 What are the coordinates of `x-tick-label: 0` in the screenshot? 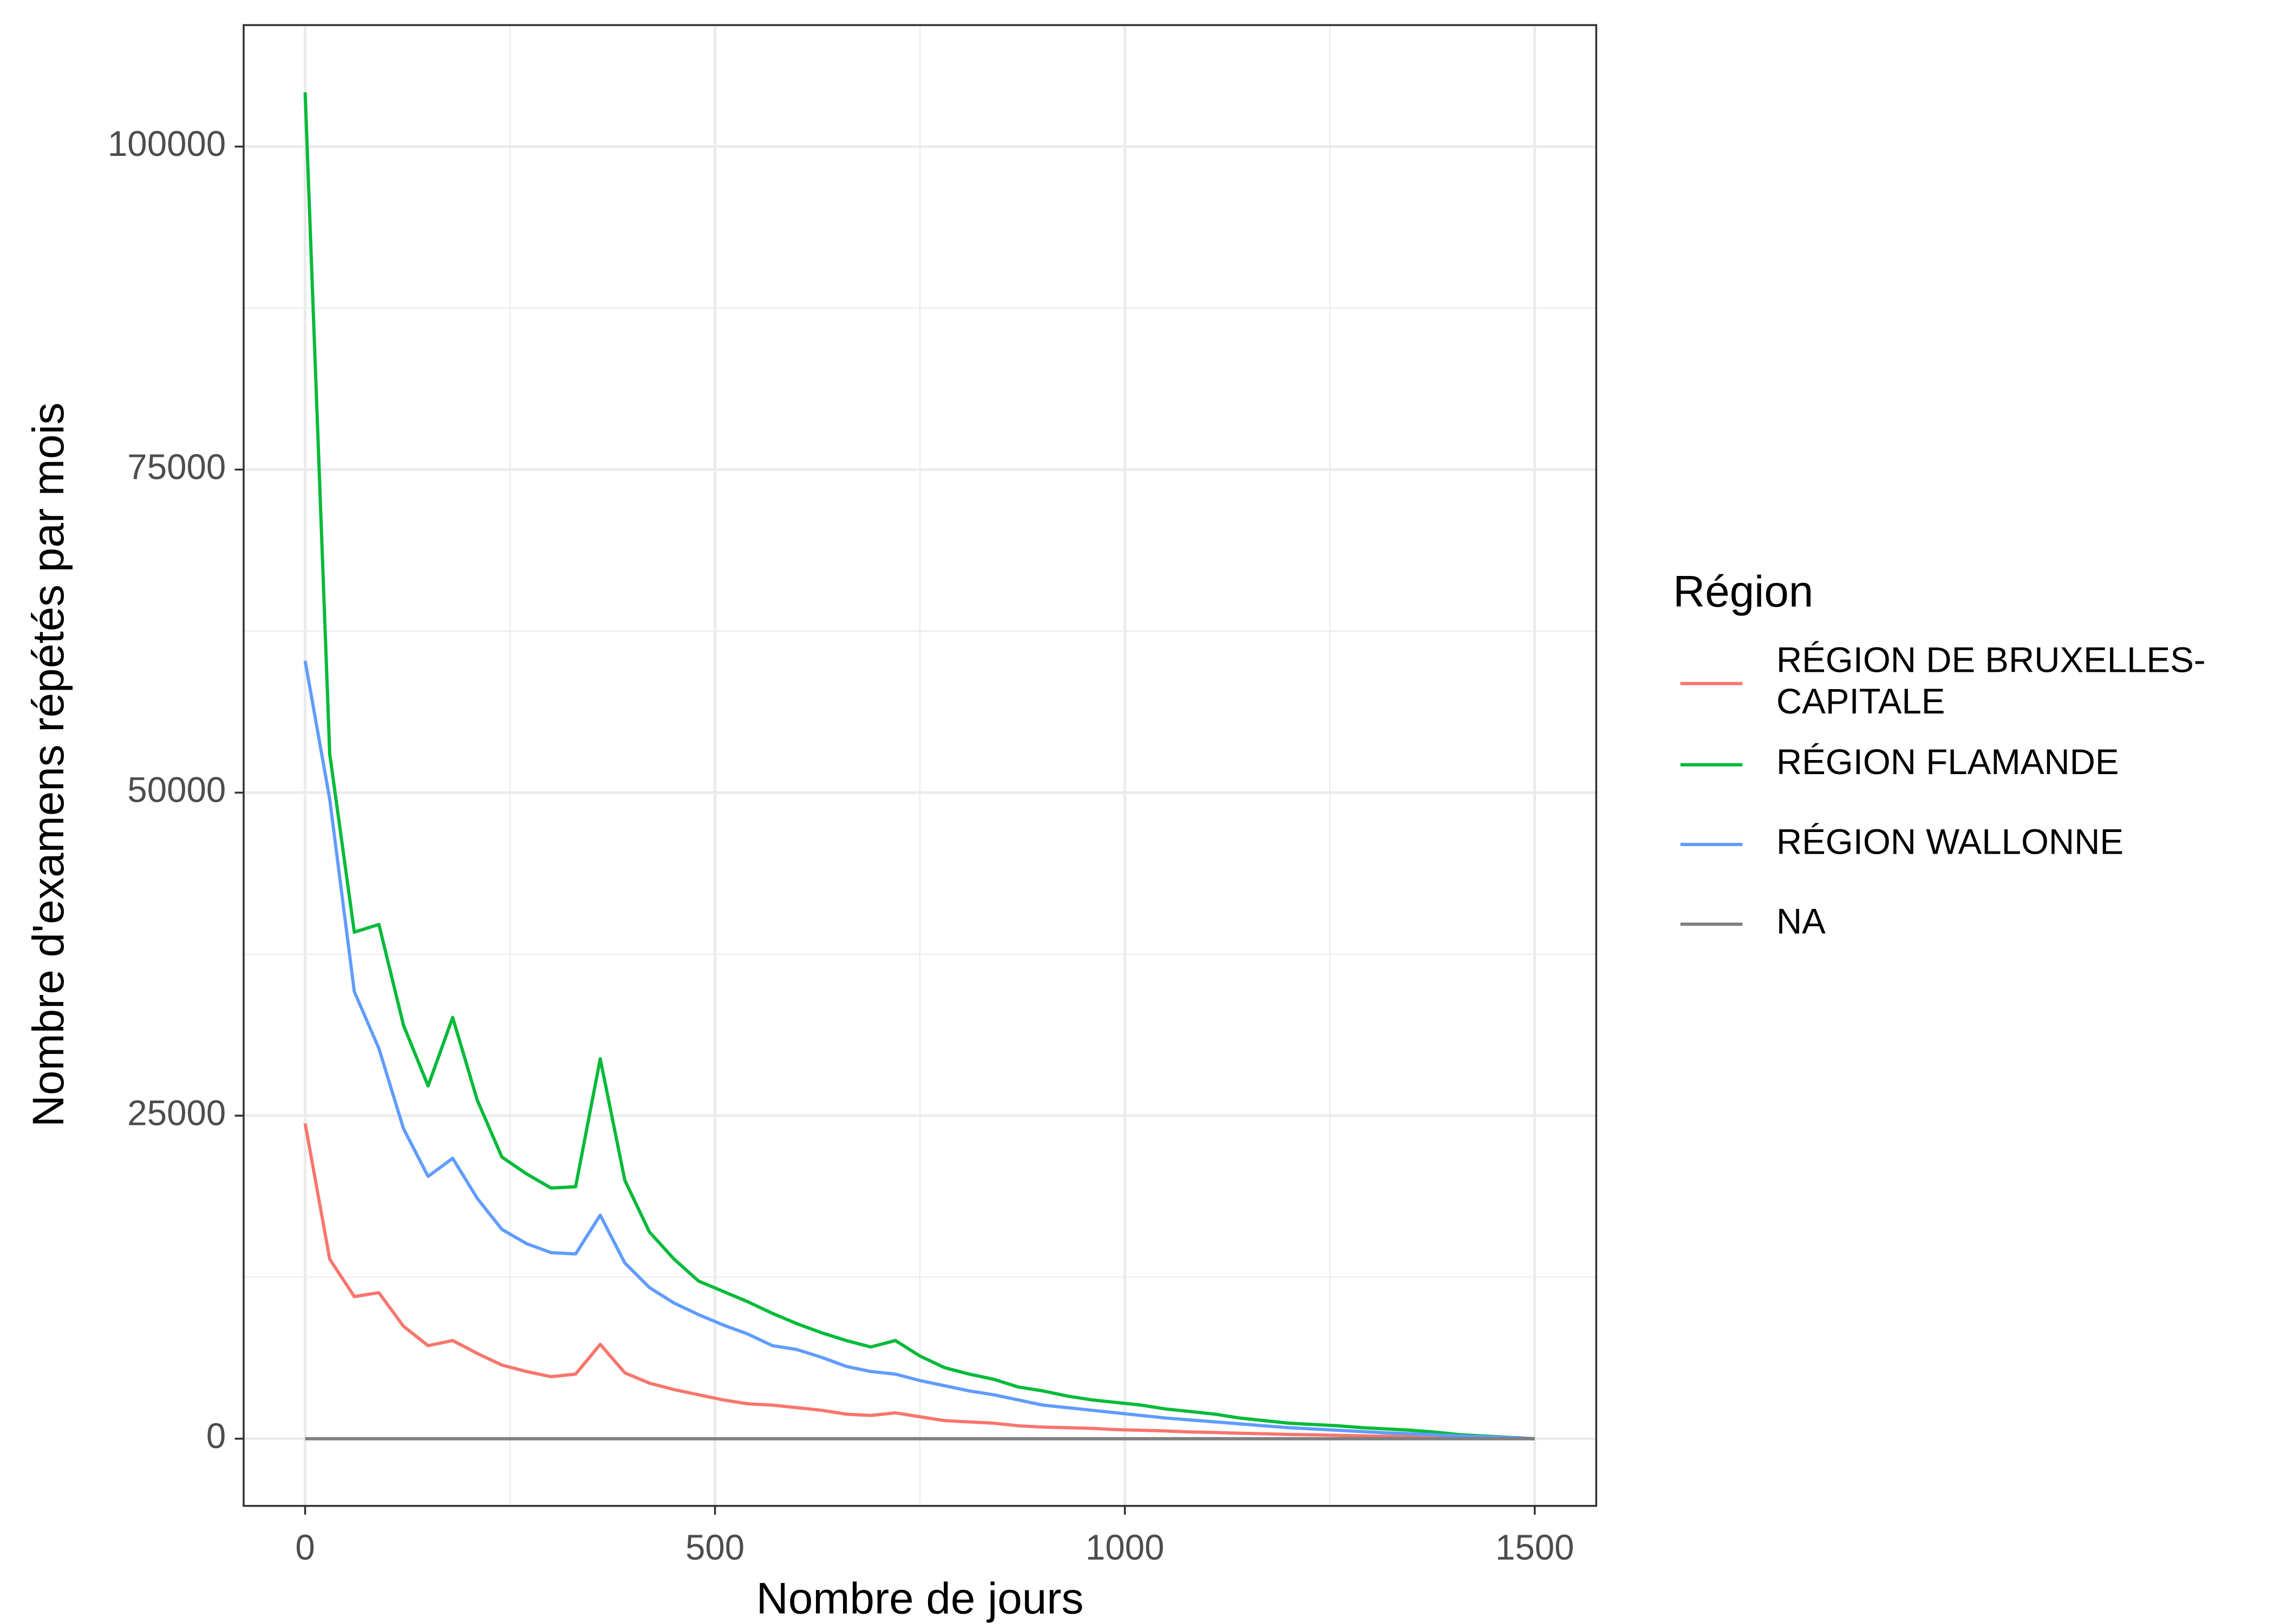 It's located at (305, 1547).